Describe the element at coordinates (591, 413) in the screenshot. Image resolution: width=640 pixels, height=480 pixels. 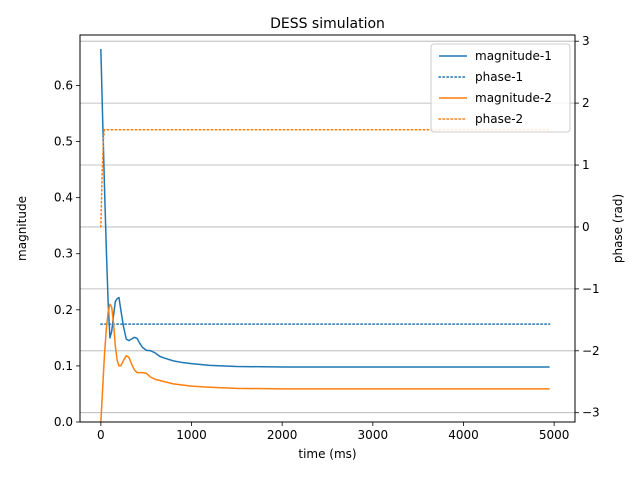
I see `y-tick-label-right: −3` at that location.